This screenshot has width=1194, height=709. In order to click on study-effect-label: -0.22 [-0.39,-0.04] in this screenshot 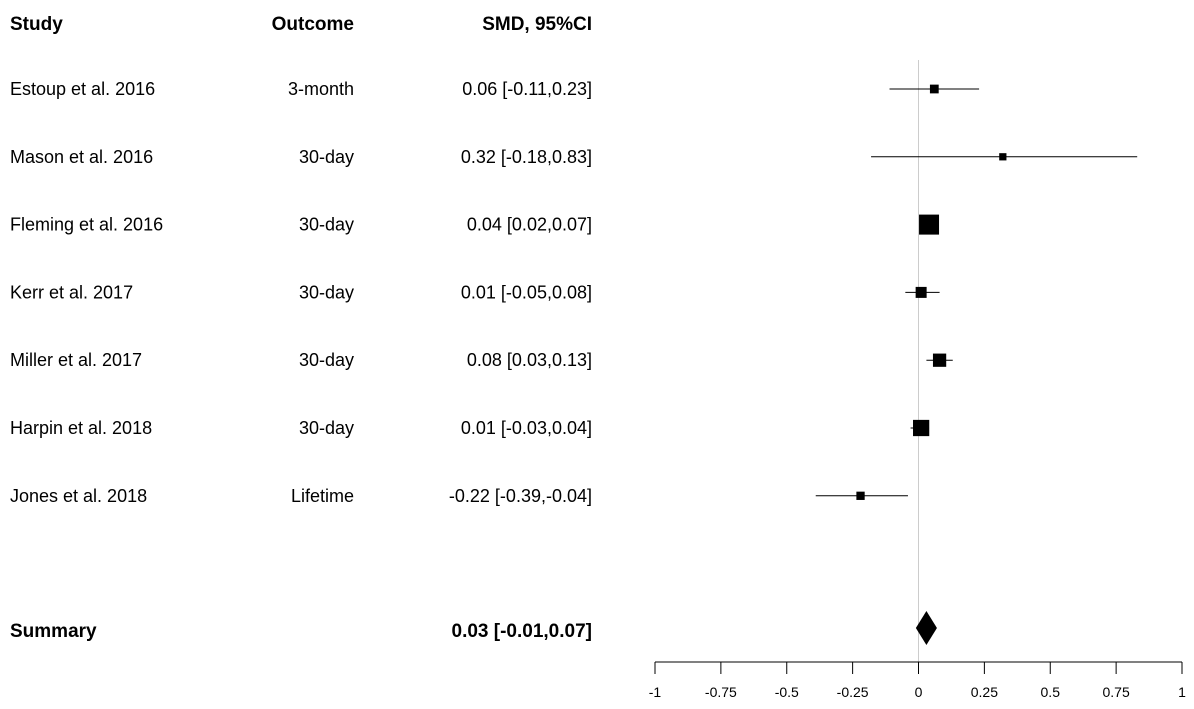, I will do `click(520, 496)`.